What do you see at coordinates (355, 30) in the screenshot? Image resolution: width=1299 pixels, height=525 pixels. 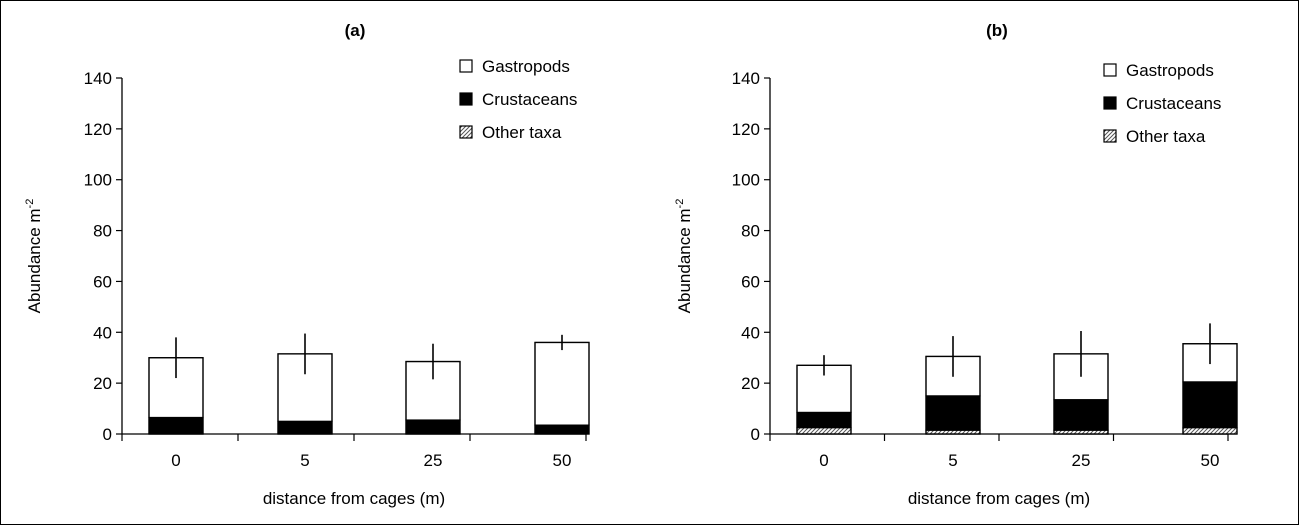 I see `panel-title: (a)` at bounding box center [355, 30].